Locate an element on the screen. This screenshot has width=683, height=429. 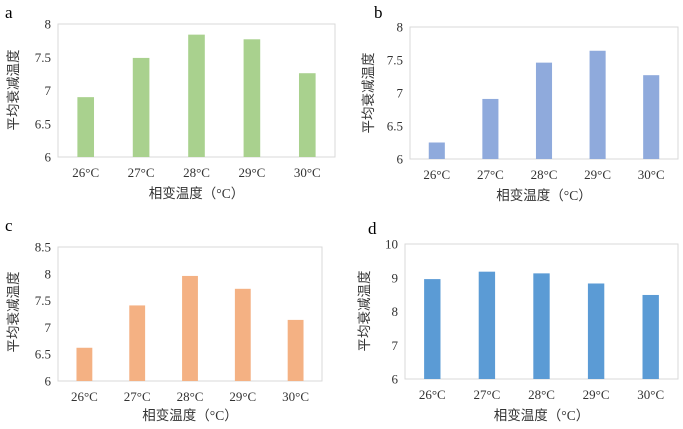
panel-label: d is located at coordinates (372, 228).